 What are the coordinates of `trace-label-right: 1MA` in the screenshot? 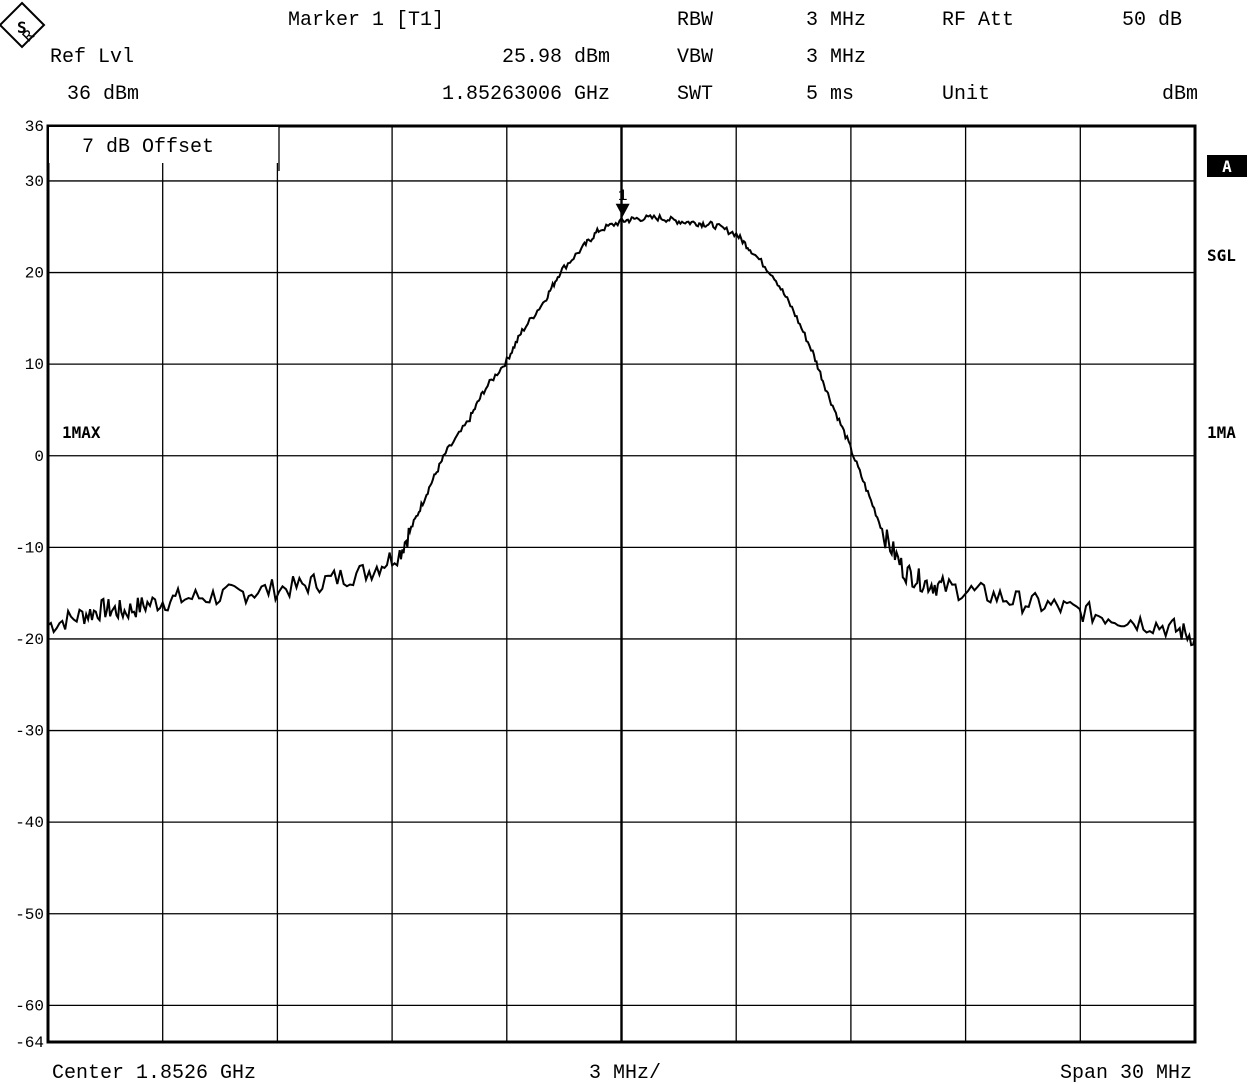 It's located at (1221, 432).